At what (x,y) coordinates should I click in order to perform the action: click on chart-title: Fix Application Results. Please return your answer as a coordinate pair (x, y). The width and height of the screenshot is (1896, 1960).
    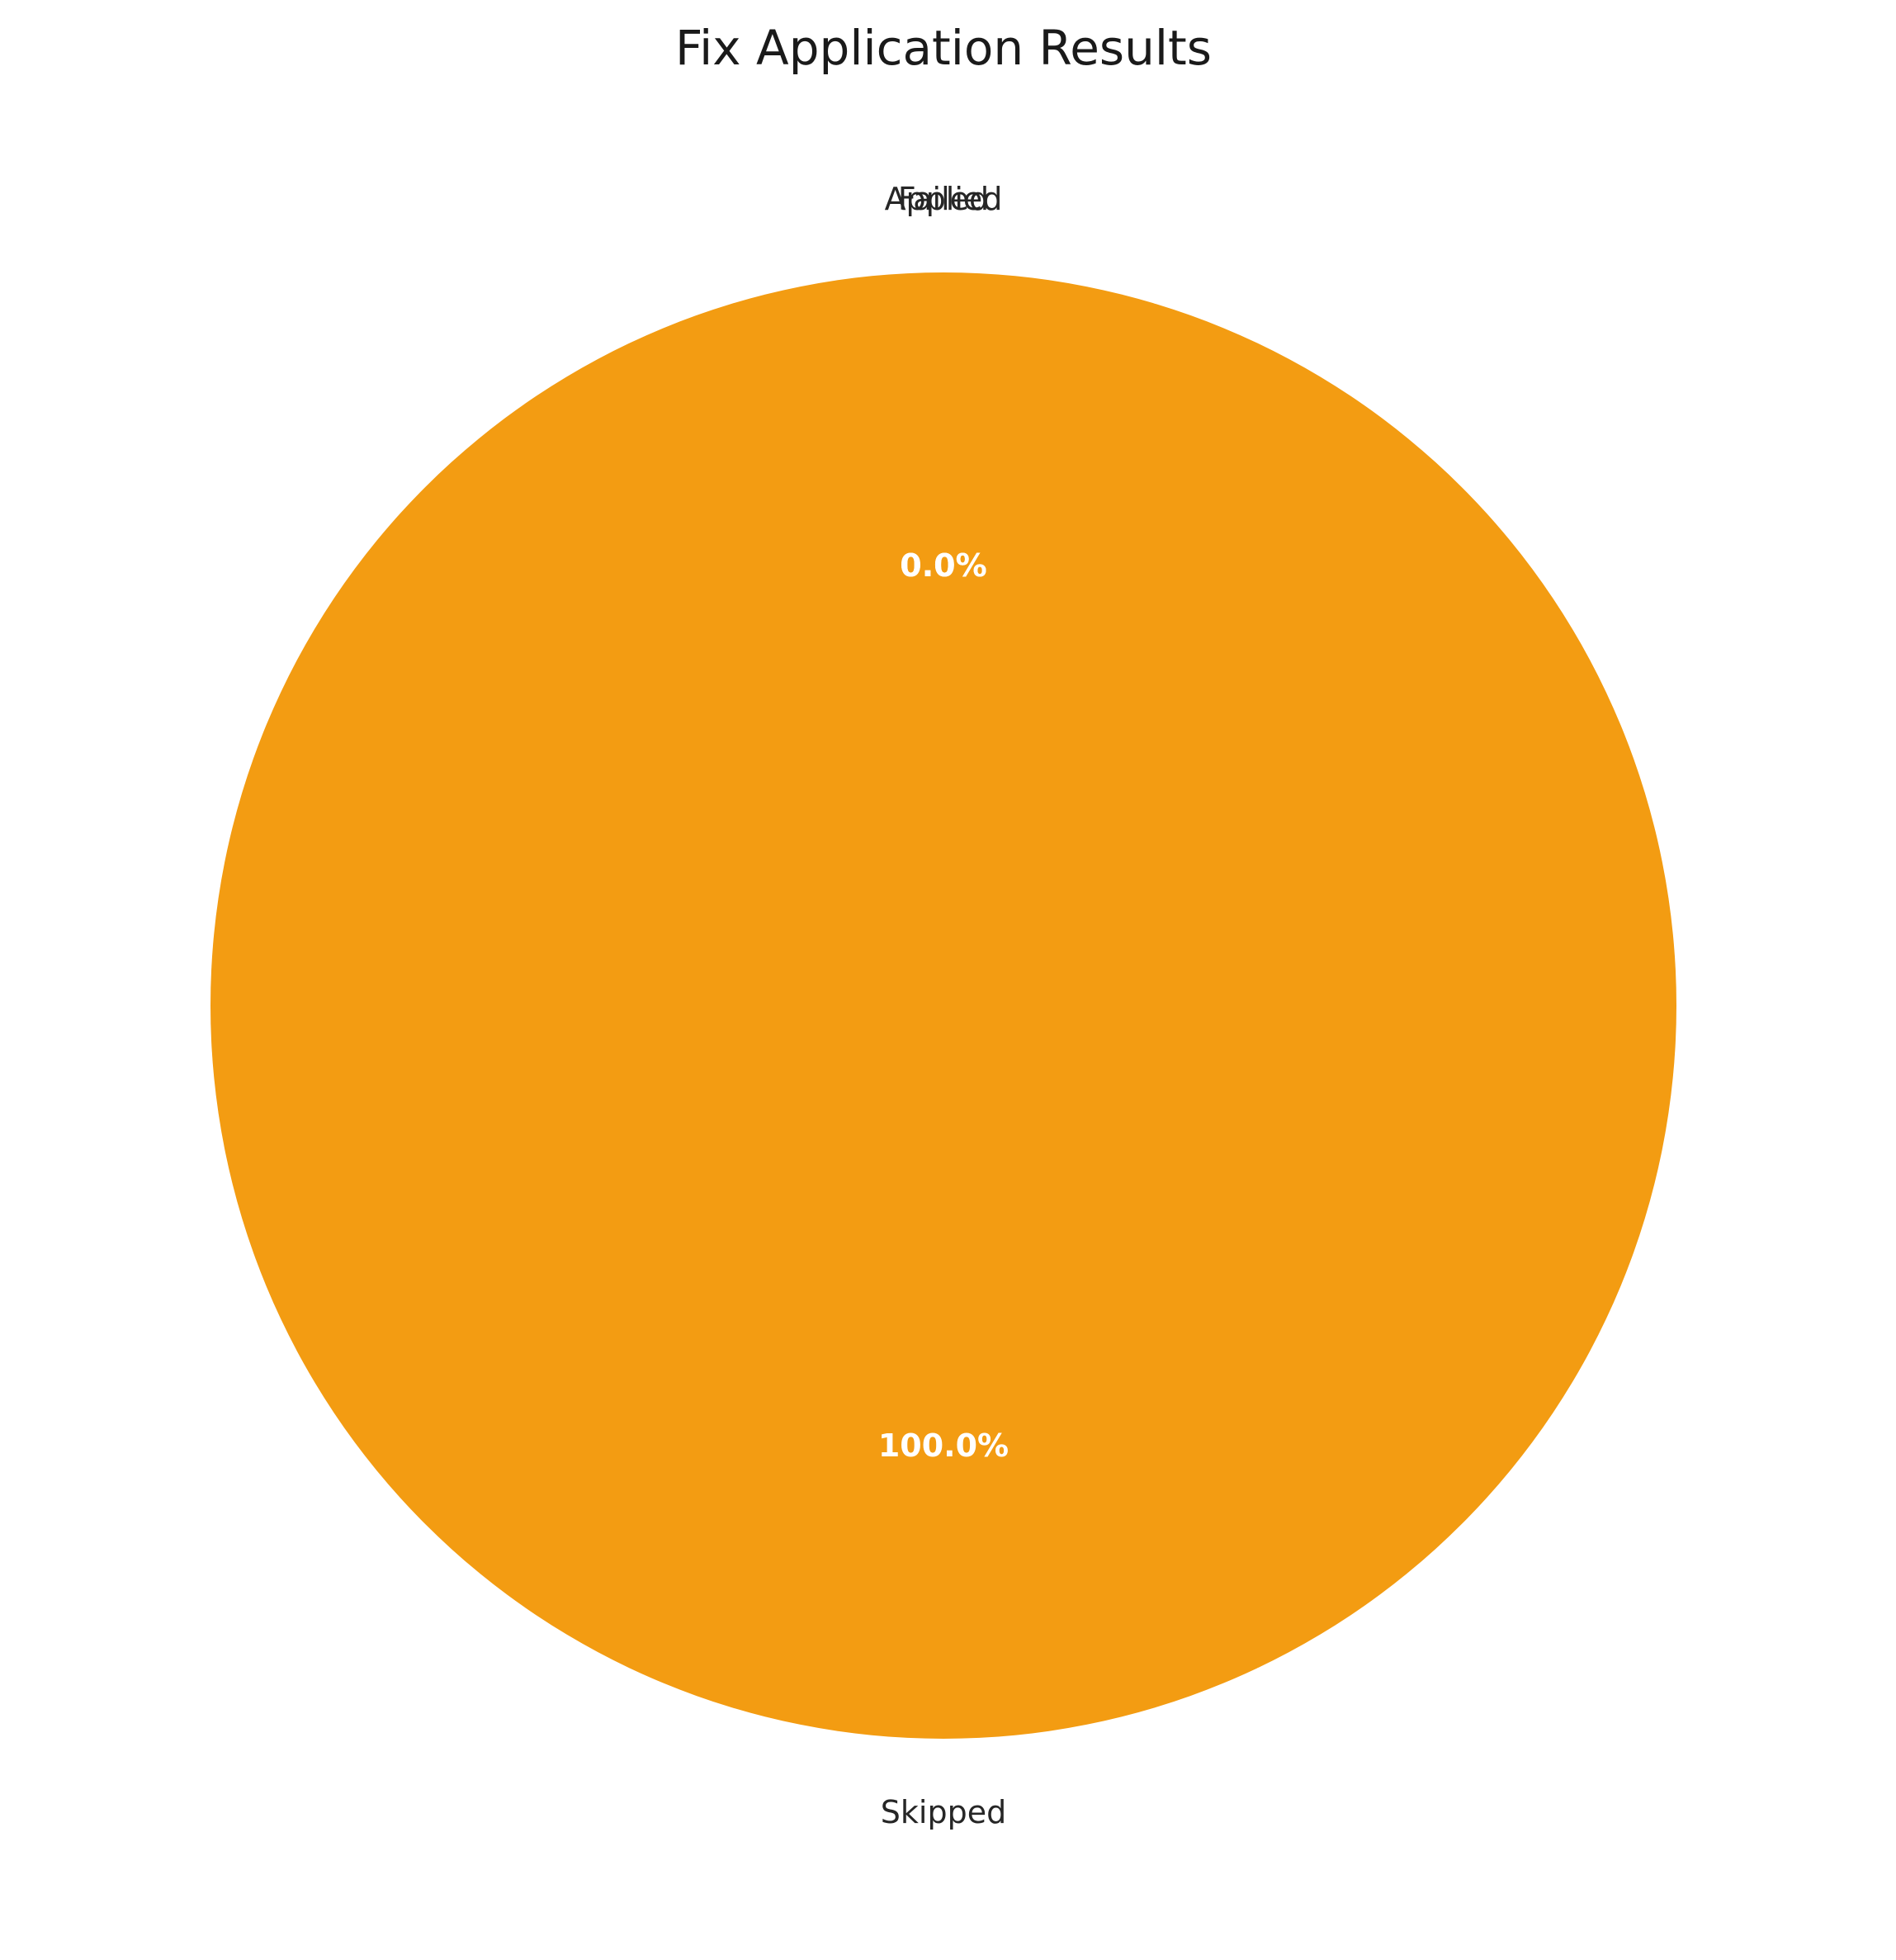
    Looking at the image, I should click on (943, 48).